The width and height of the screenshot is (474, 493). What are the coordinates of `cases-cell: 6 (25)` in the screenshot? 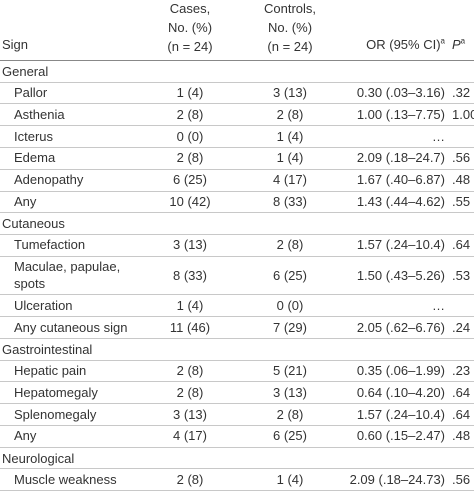 It's located at (190, 180).